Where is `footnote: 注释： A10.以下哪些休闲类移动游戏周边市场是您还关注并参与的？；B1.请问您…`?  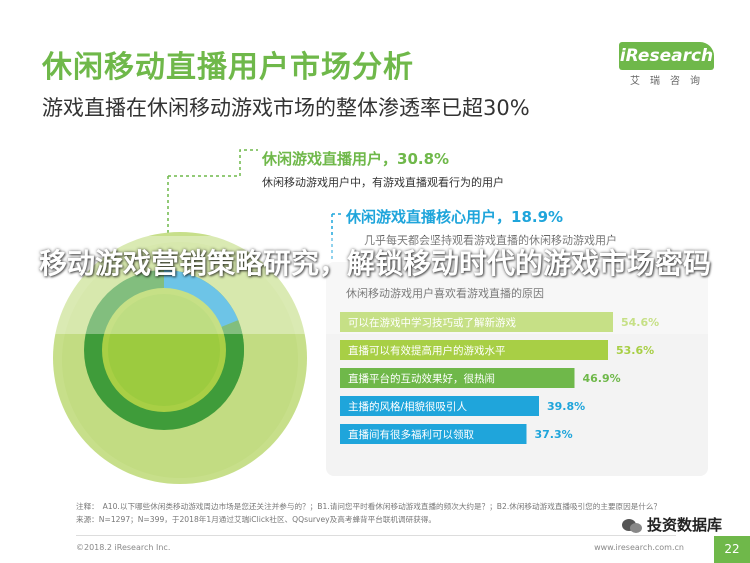
footnote: 注释： A10.以下哪些休闲类移动游戏周边市场是您还关注并参与的？；B1.请问您… is located at coordinates (386, 513).